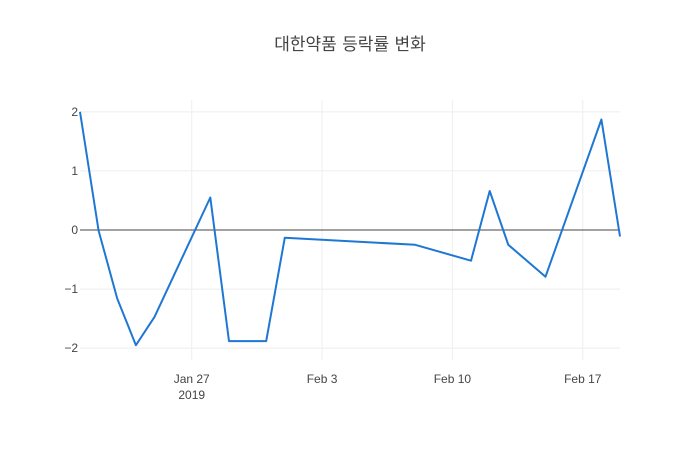  Describe the element at coordinates (71, 348) in the screenshot. I see `y-tick-label: −2` at that location.